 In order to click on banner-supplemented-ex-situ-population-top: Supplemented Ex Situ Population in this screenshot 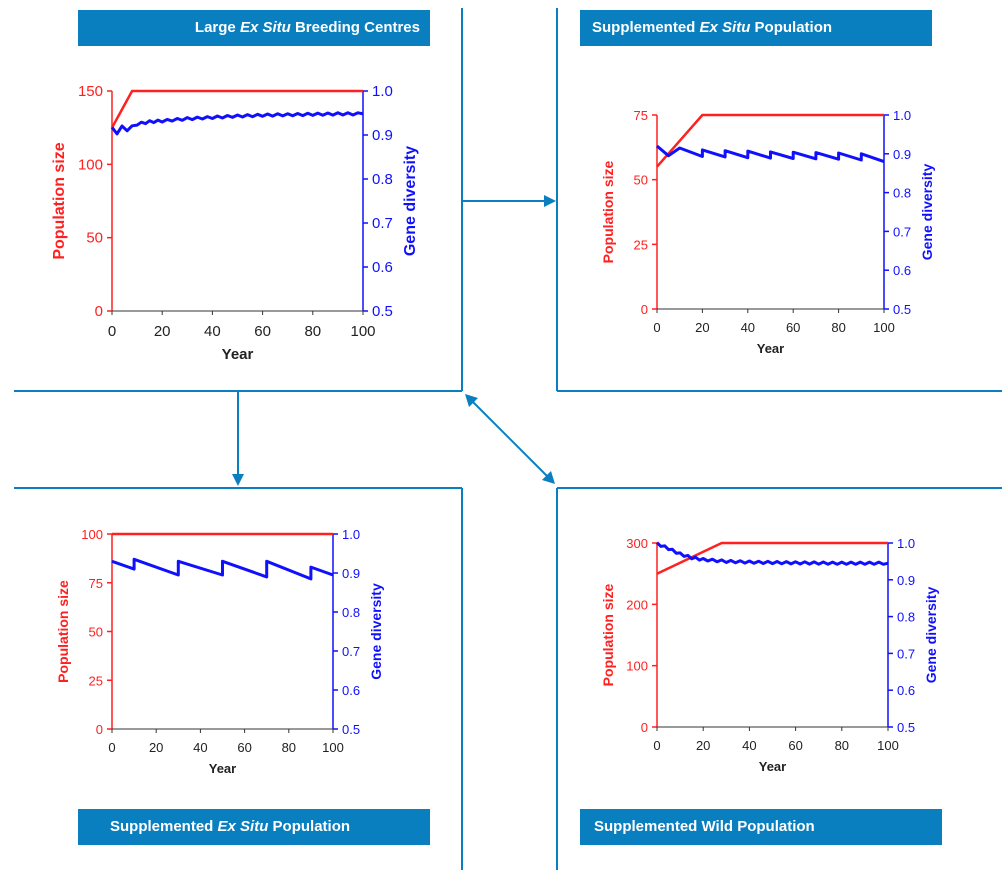, I will do `click(756, 28)`.